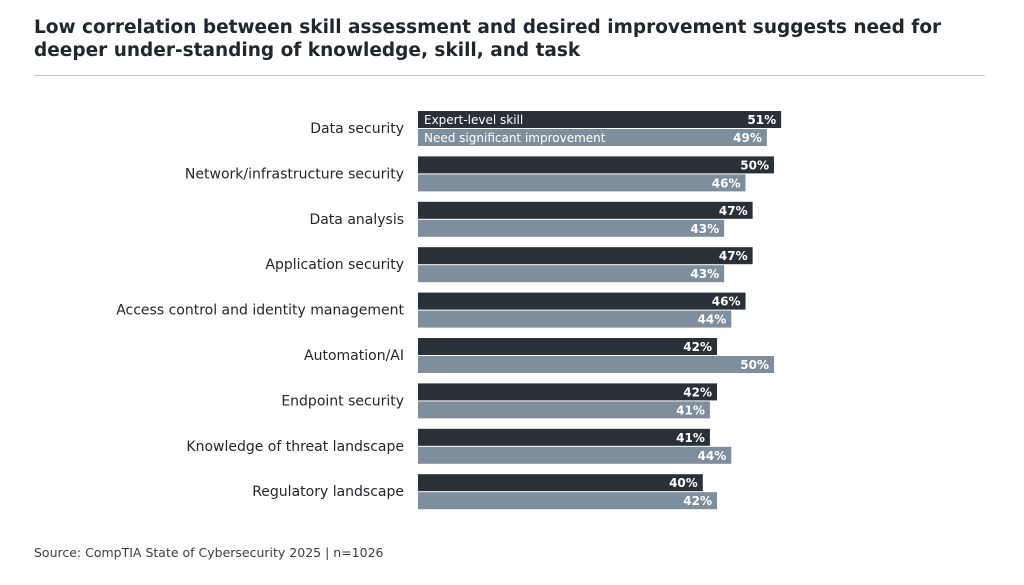 Image resolution: width=1024 pixels, height=585 pixels. Describe the element at coordinates (515, 138) in the screenshot. I see `legend-entry: Need significant improvement` at that location.